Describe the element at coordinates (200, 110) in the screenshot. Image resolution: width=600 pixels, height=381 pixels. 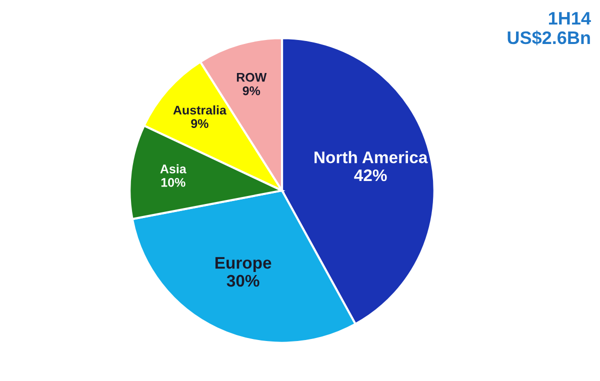
I see `slice-label: Australia` at that location.